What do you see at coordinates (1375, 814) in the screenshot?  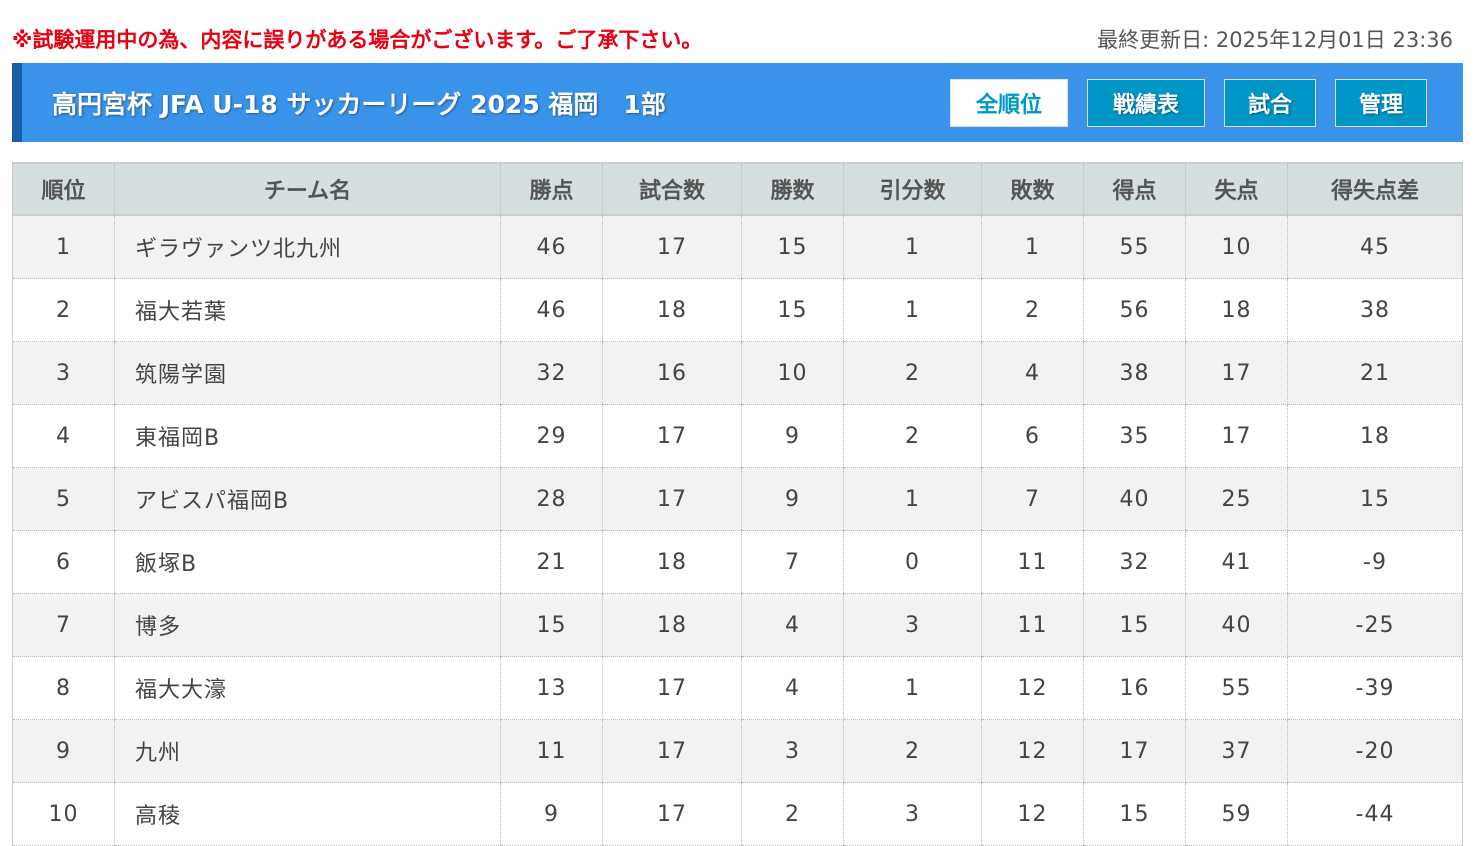 I see `table-cell: -44` at bounding box center [1375, 814].